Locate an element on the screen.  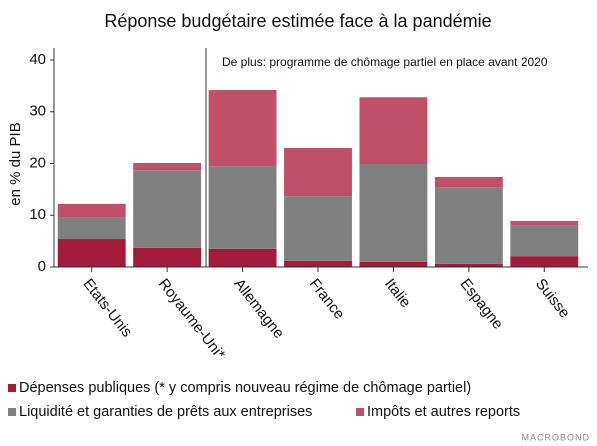
y-axis-label: en % du PIB is located at coordinates (15, 163).